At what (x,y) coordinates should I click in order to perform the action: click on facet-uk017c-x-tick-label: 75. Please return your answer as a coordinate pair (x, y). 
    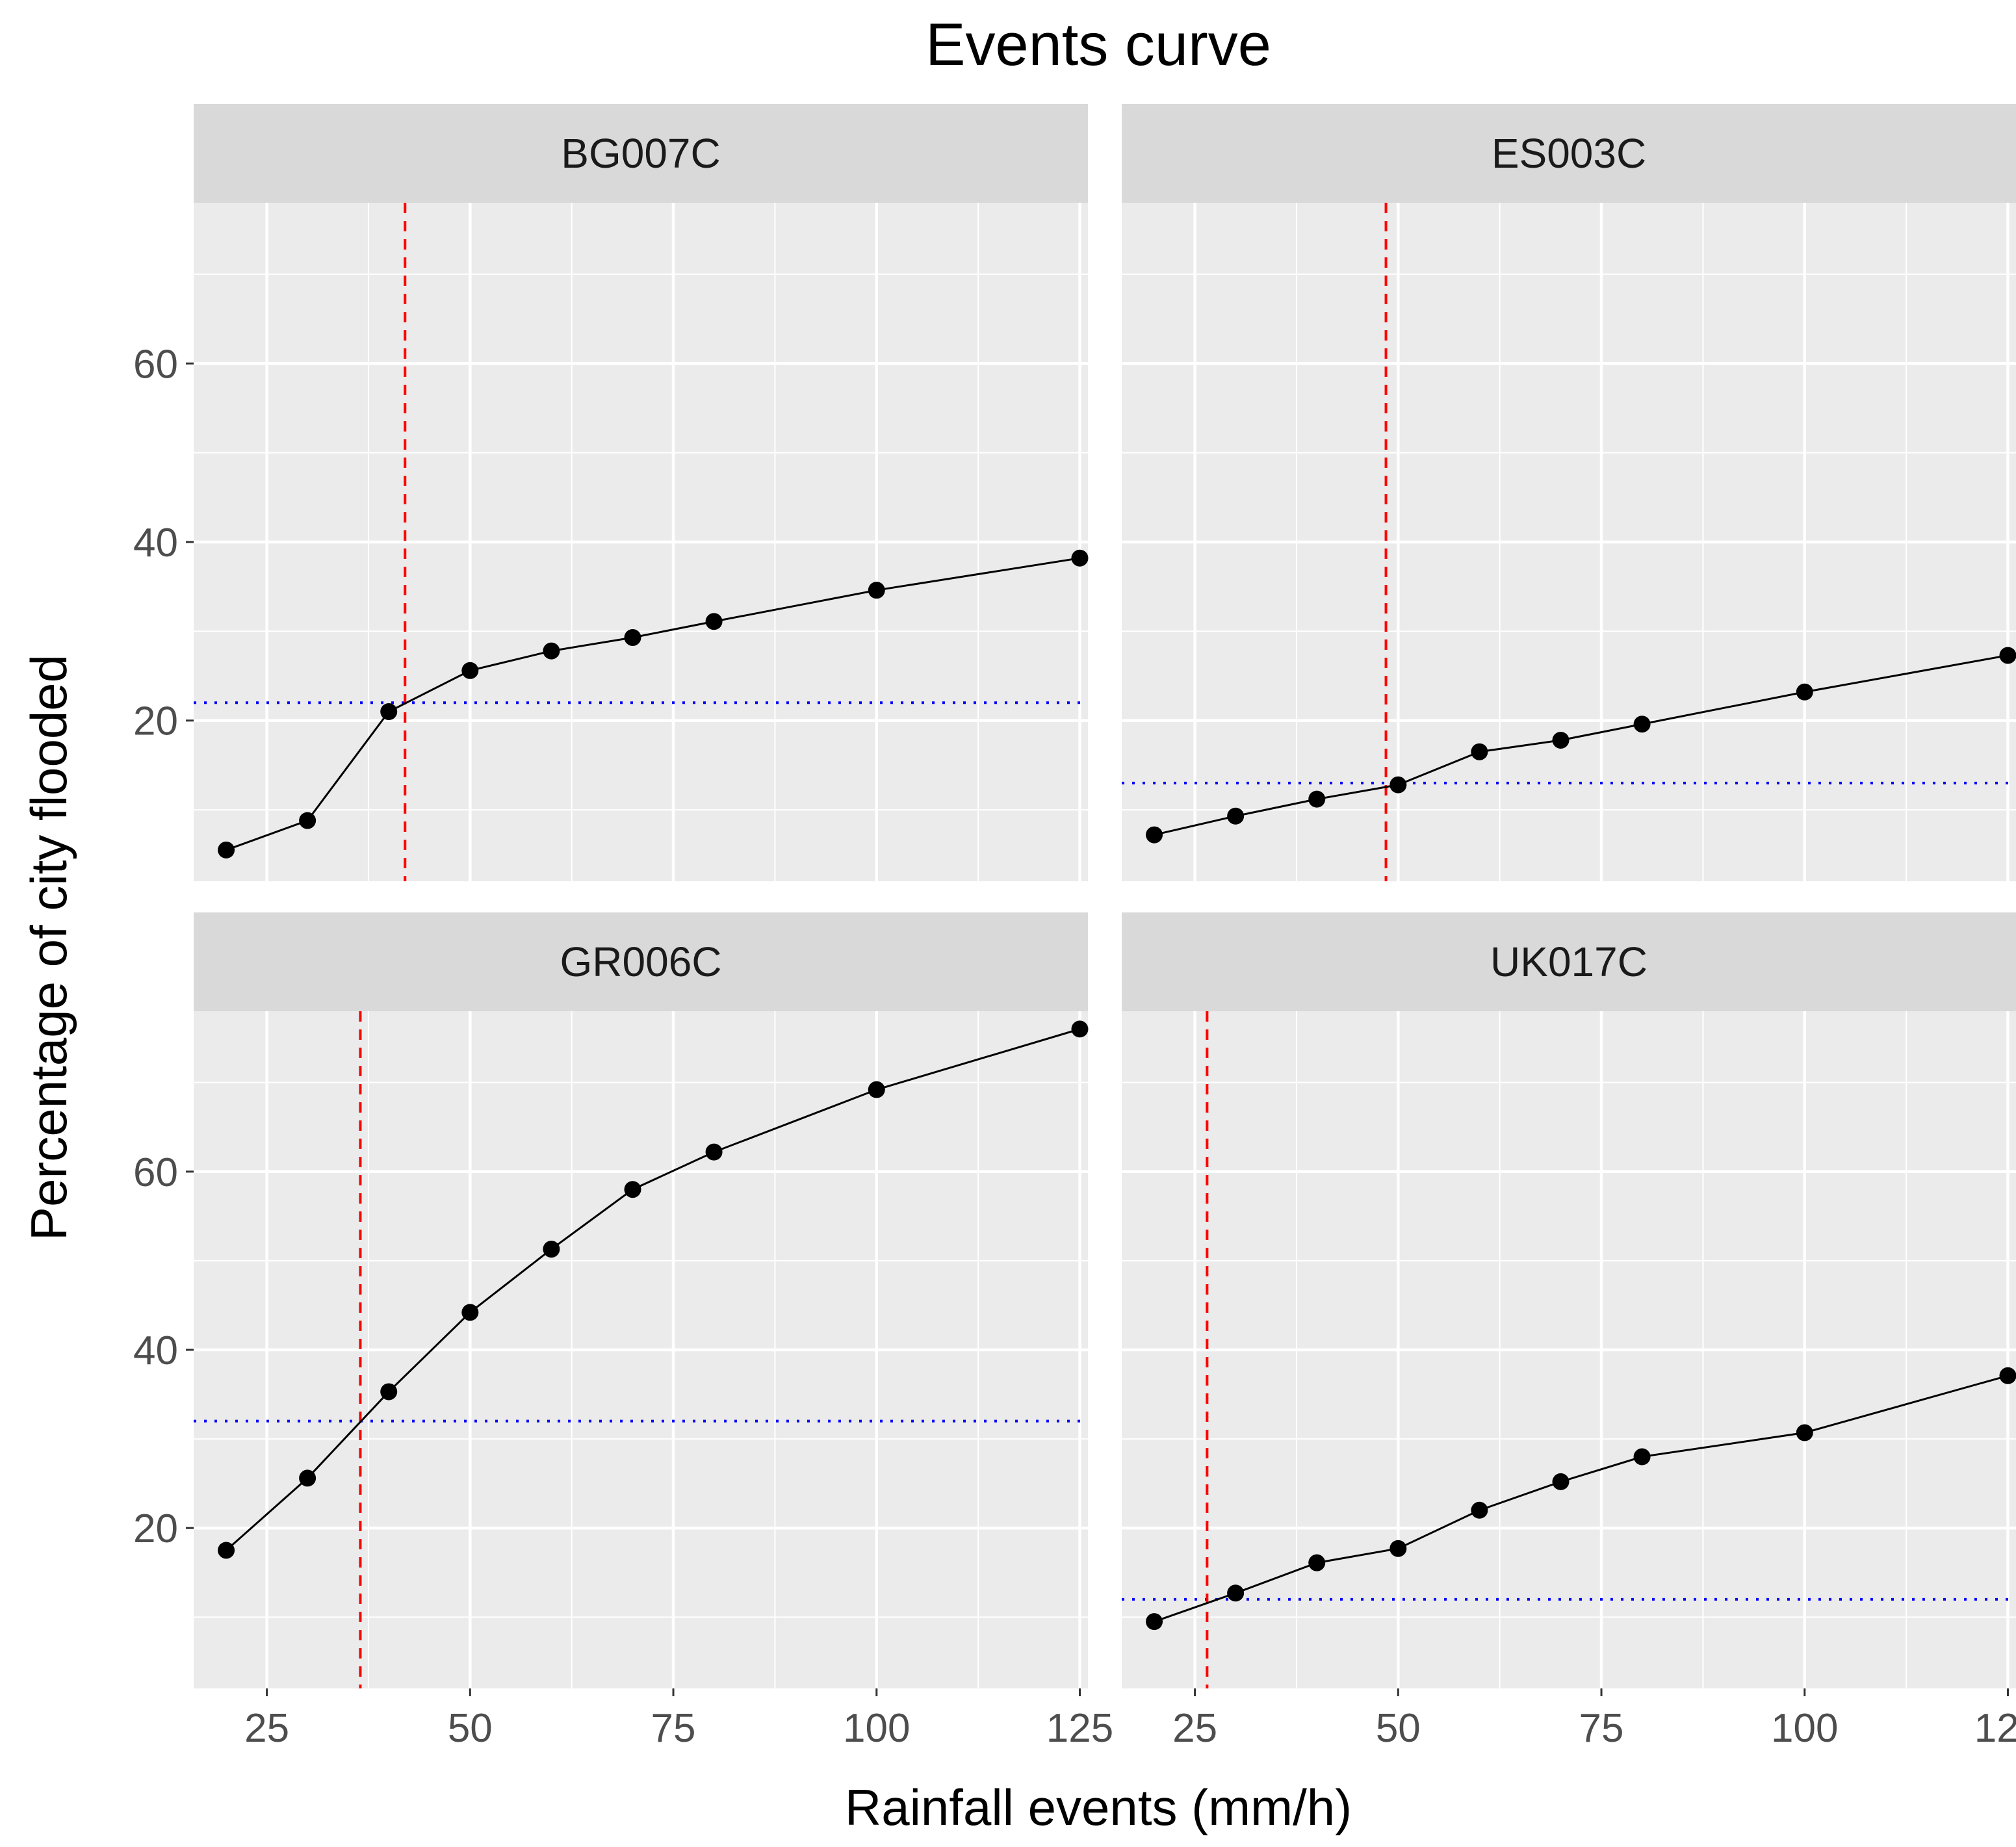
    Looking at the image, I should click on (1601, 1728).